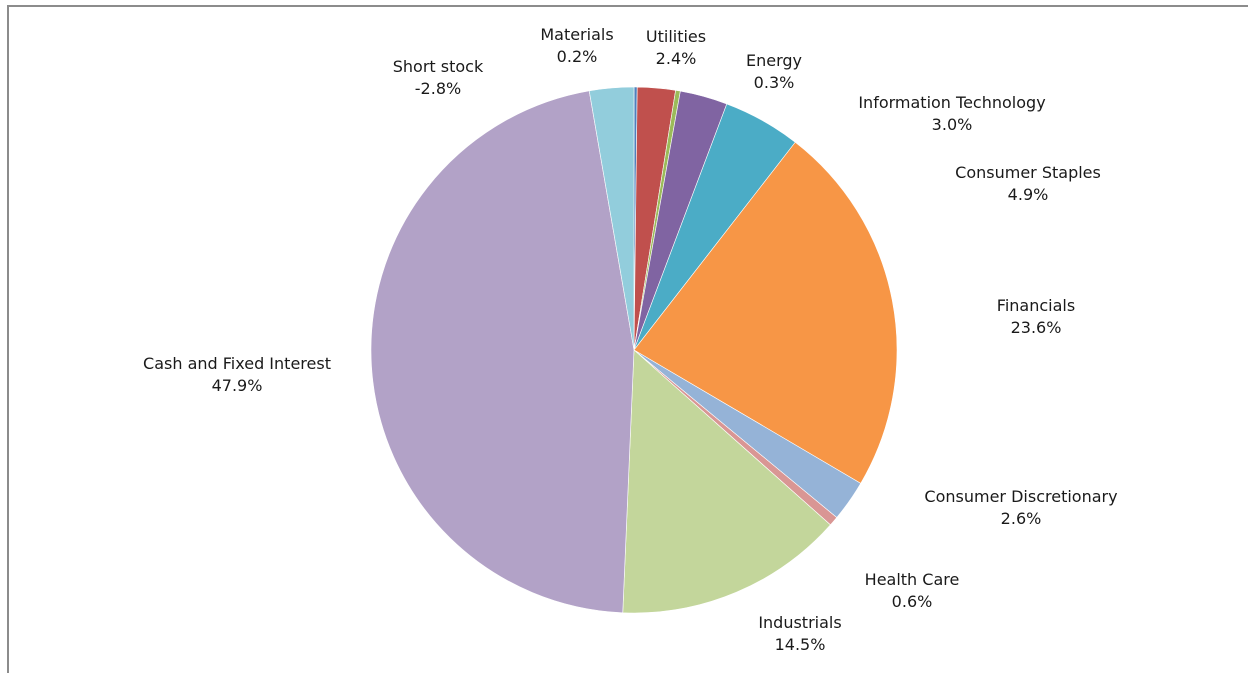 The image size is (1248, 675). Describe the element at coordinates (1020, 507) in the screenshot. I see `label-consumer-discretionary: Consumer Discretionary 2.6%` at that location.